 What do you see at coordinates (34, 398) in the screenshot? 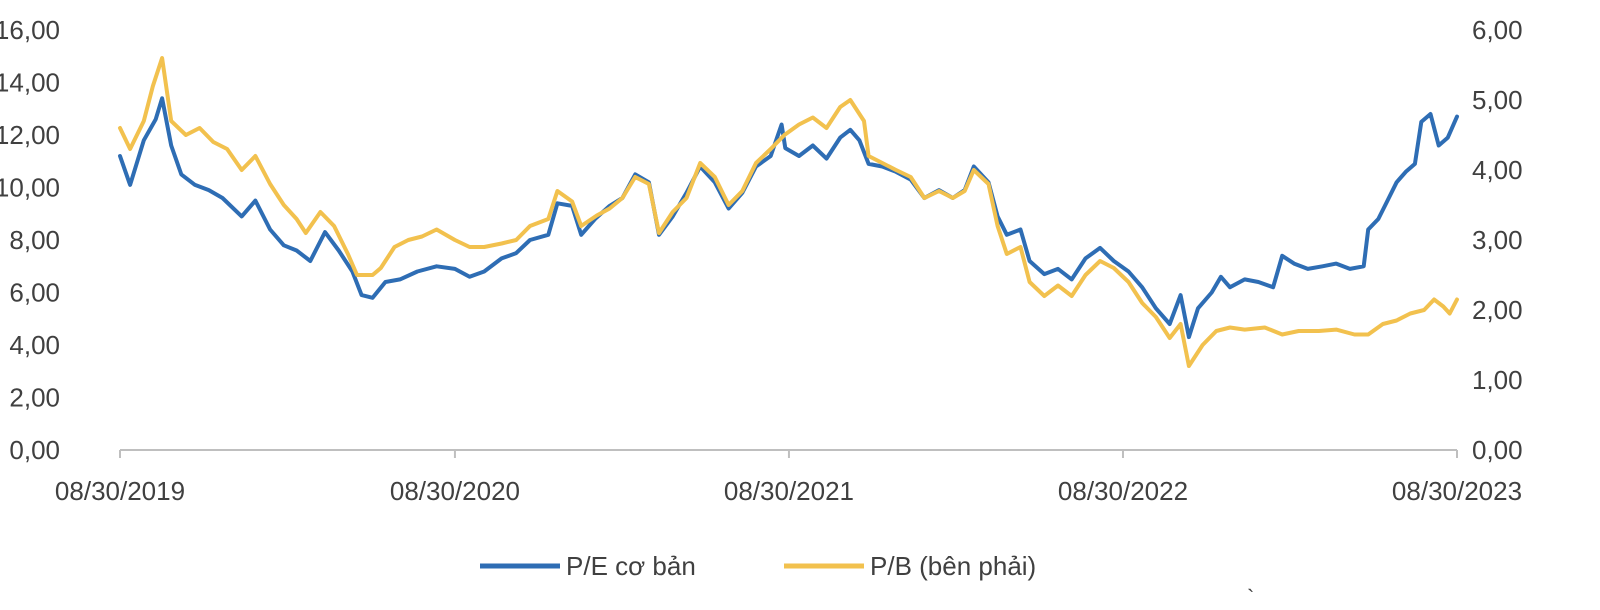
I see `y-left-tick-label: 2,00` at bounding box center [34, 398].